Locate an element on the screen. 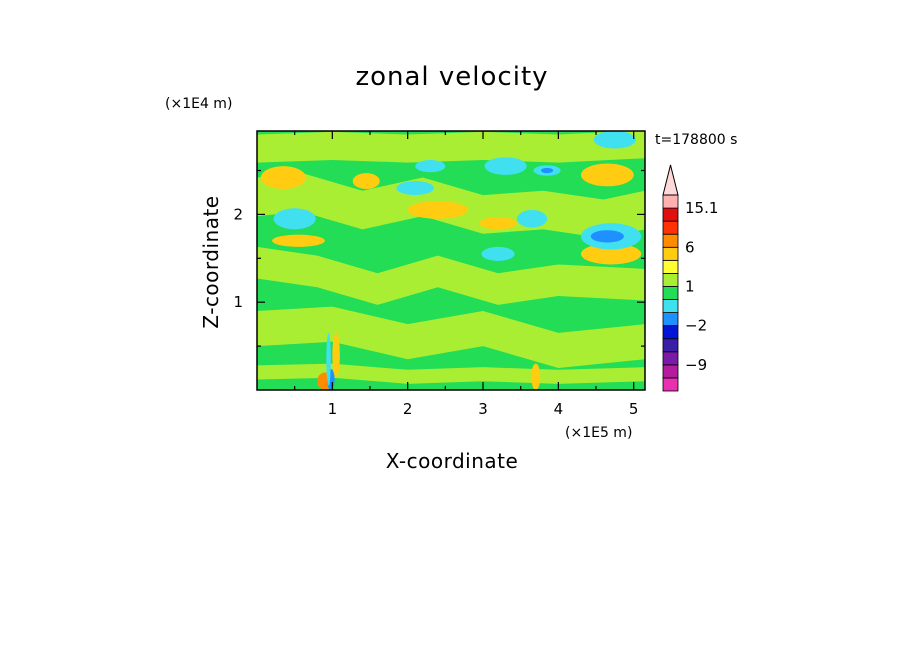 This screenshot has width=904, height=654. y-axis: 12 is located at coordinates (439, 258).